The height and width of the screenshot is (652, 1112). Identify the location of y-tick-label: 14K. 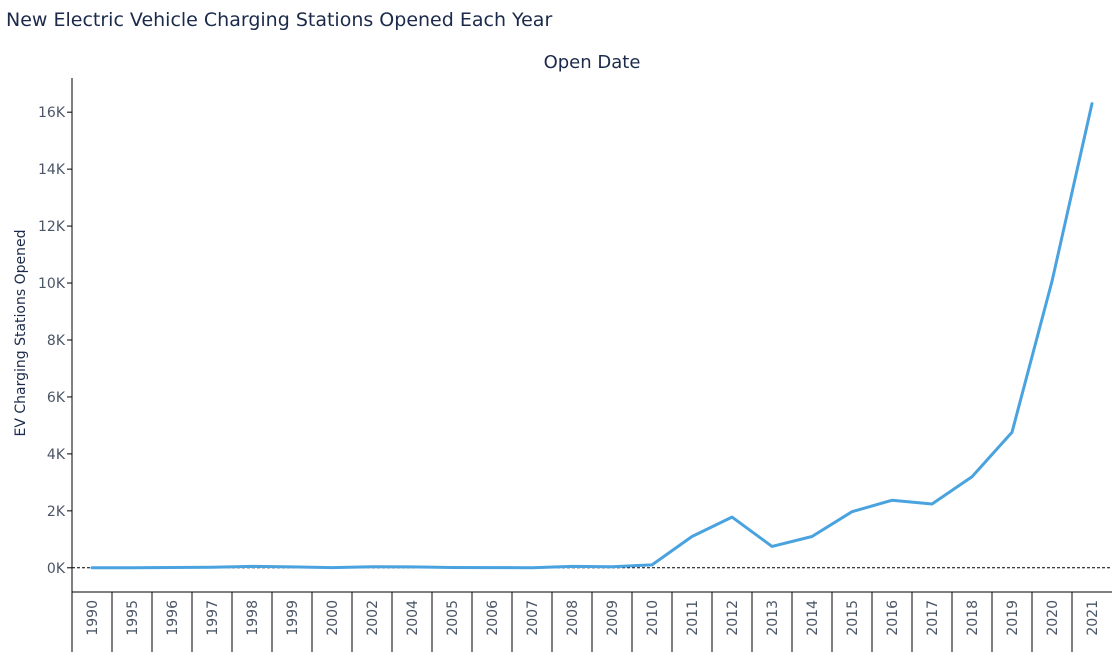
(52, 170).